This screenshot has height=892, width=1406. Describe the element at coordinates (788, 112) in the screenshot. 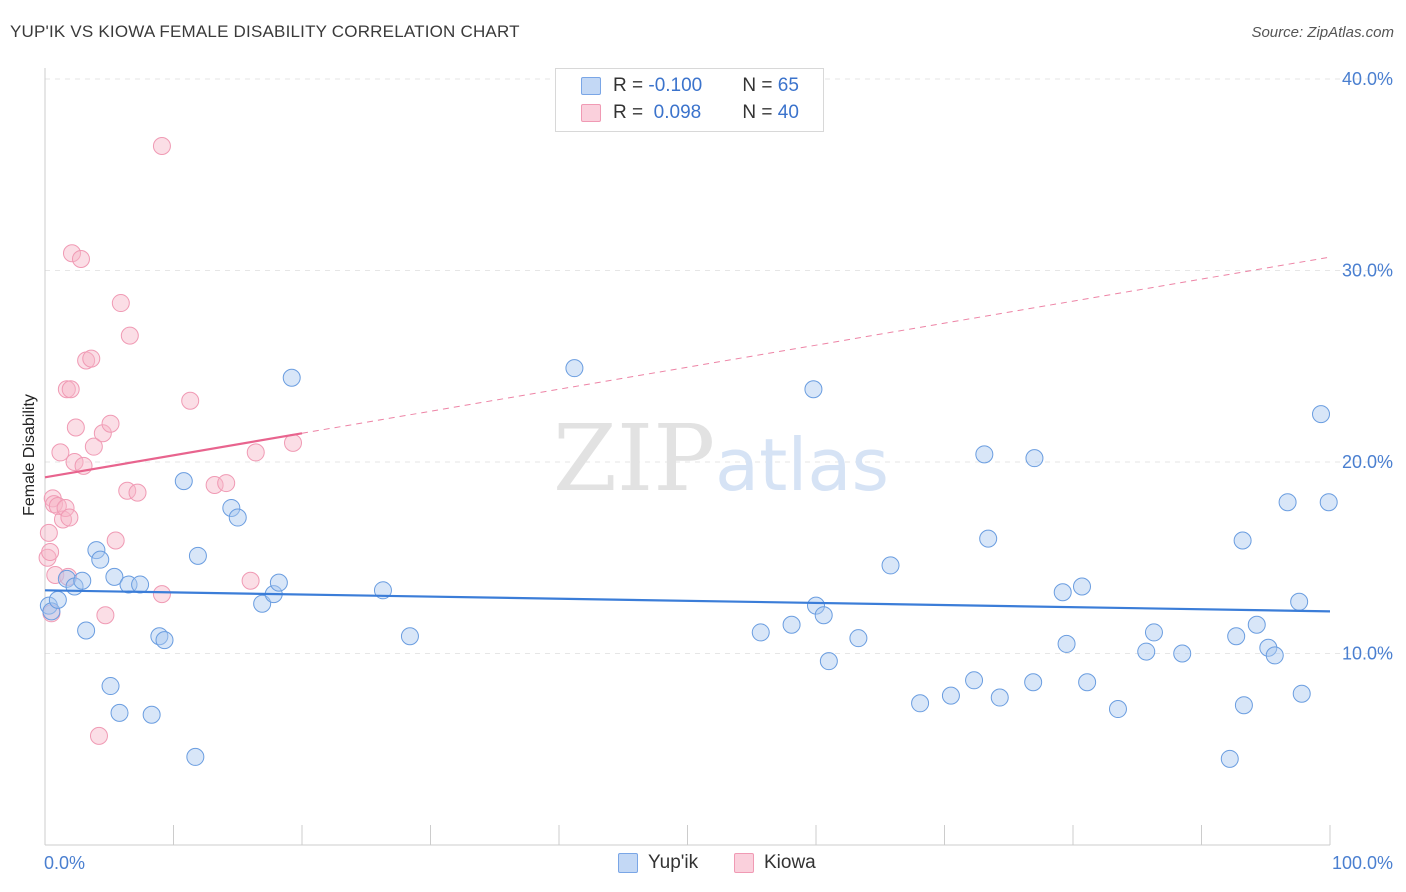

I see `legend-n-value: 40` at that location.